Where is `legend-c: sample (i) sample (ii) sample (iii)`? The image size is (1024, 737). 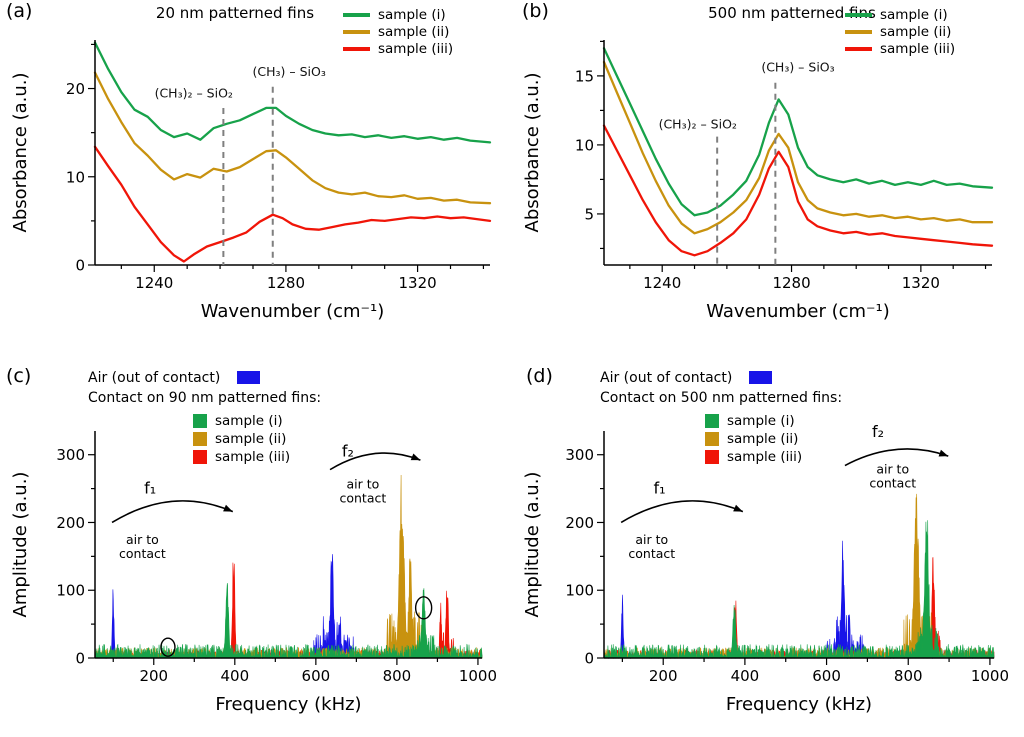 legend-c: sample (i) sample (ii) sample (iii) is located at coordinates (242, 438).